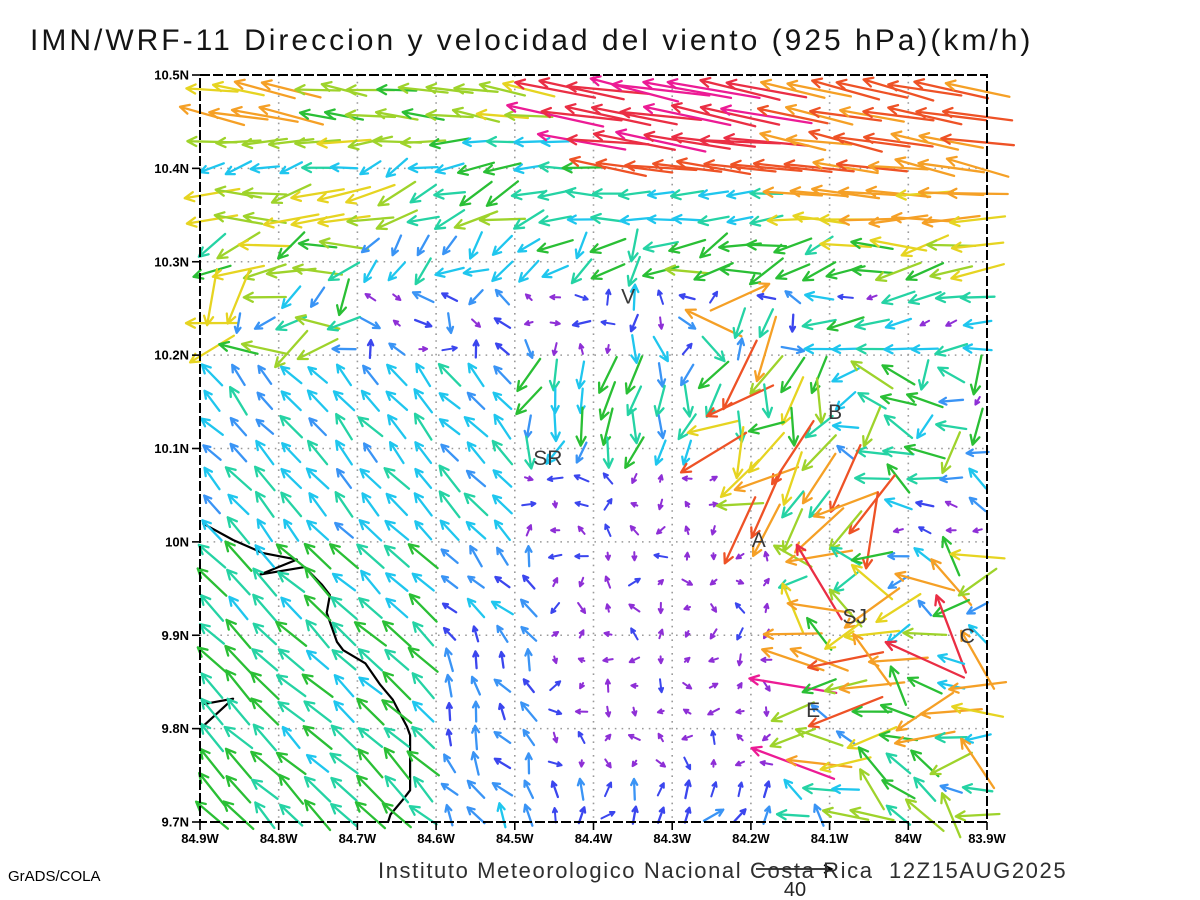  I want to click on y-tick-label: 9.8N, so click(175, 728).